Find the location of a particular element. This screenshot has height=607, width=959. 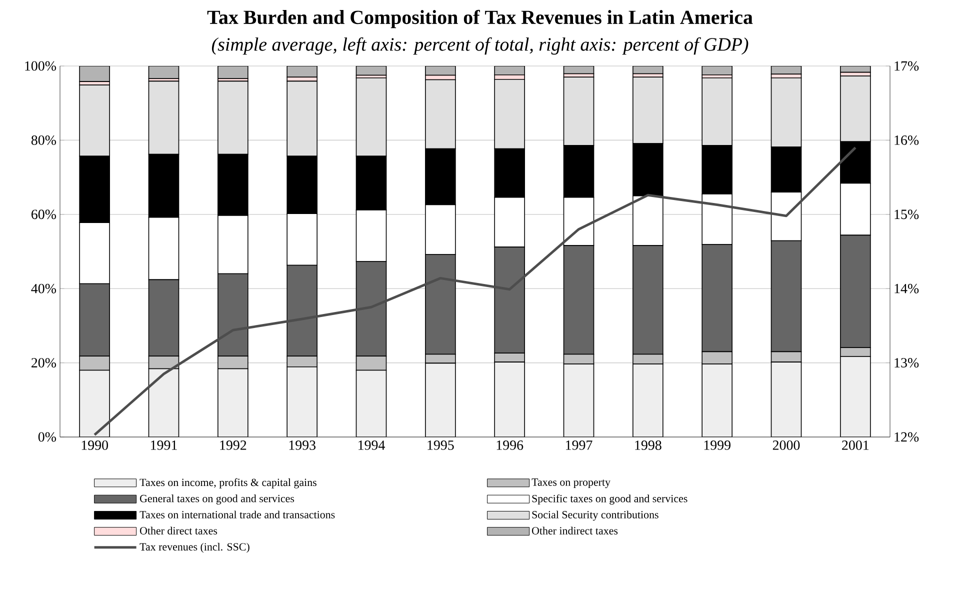

chart-subtitle: (simple average, left axis: percent of total, right axis: percent of GDP) is located at coordinates (480, 46).